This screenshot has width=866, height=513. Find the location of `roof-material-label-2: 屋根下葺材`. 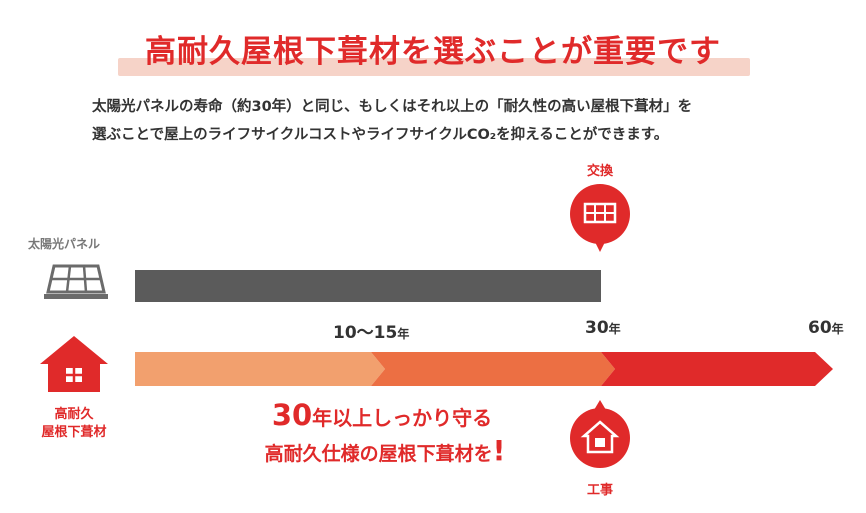

roof-material-label-2: 屋根下葺材 is located at coordinates (74, 432).